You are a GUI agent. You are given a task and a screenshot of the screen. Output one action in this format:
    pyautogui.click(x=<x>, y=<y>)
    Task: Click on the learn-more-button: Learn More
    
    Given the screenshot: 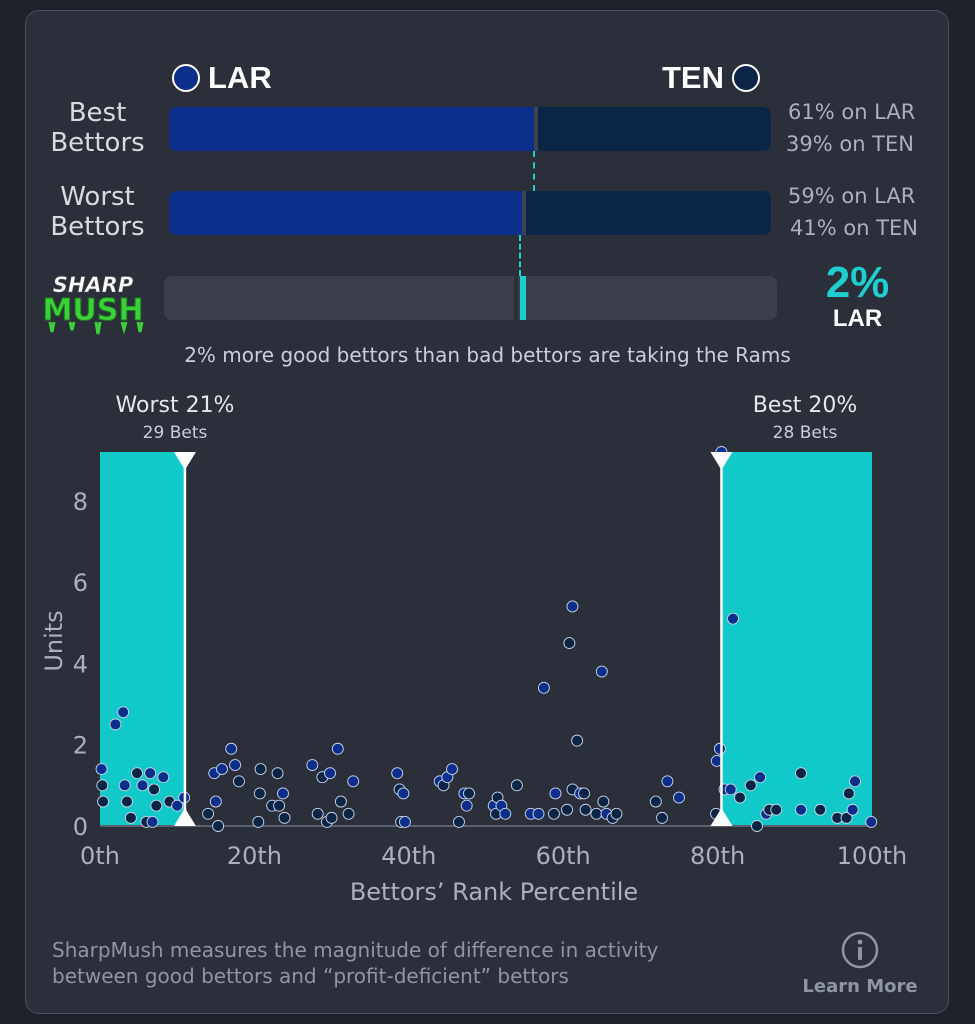 What is the action you would take?
    pyautogui.click(x=860, y=963)
    